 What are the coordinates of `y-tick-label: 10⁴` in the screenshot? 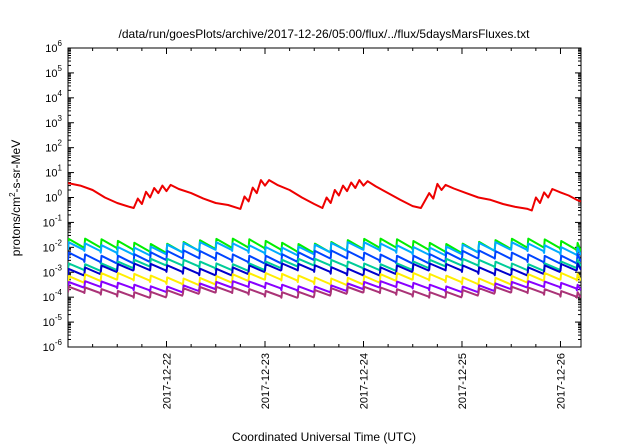 It's located at (53, 97).